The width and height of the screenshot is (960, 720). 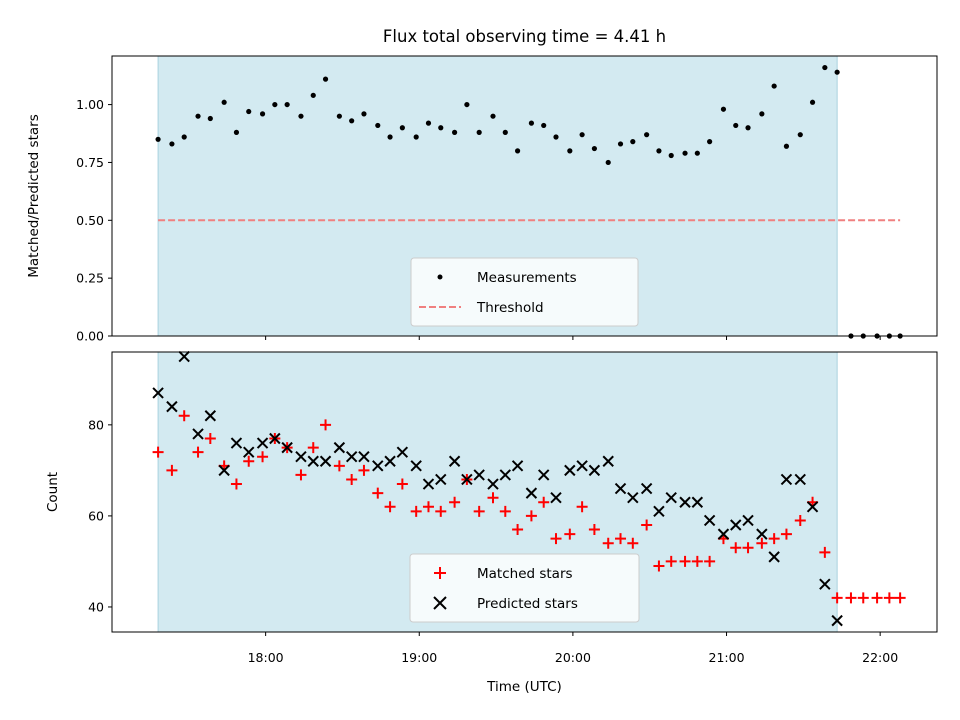 I want to click on bottom-y-tick-label: 60, so click(x=96, y=515).